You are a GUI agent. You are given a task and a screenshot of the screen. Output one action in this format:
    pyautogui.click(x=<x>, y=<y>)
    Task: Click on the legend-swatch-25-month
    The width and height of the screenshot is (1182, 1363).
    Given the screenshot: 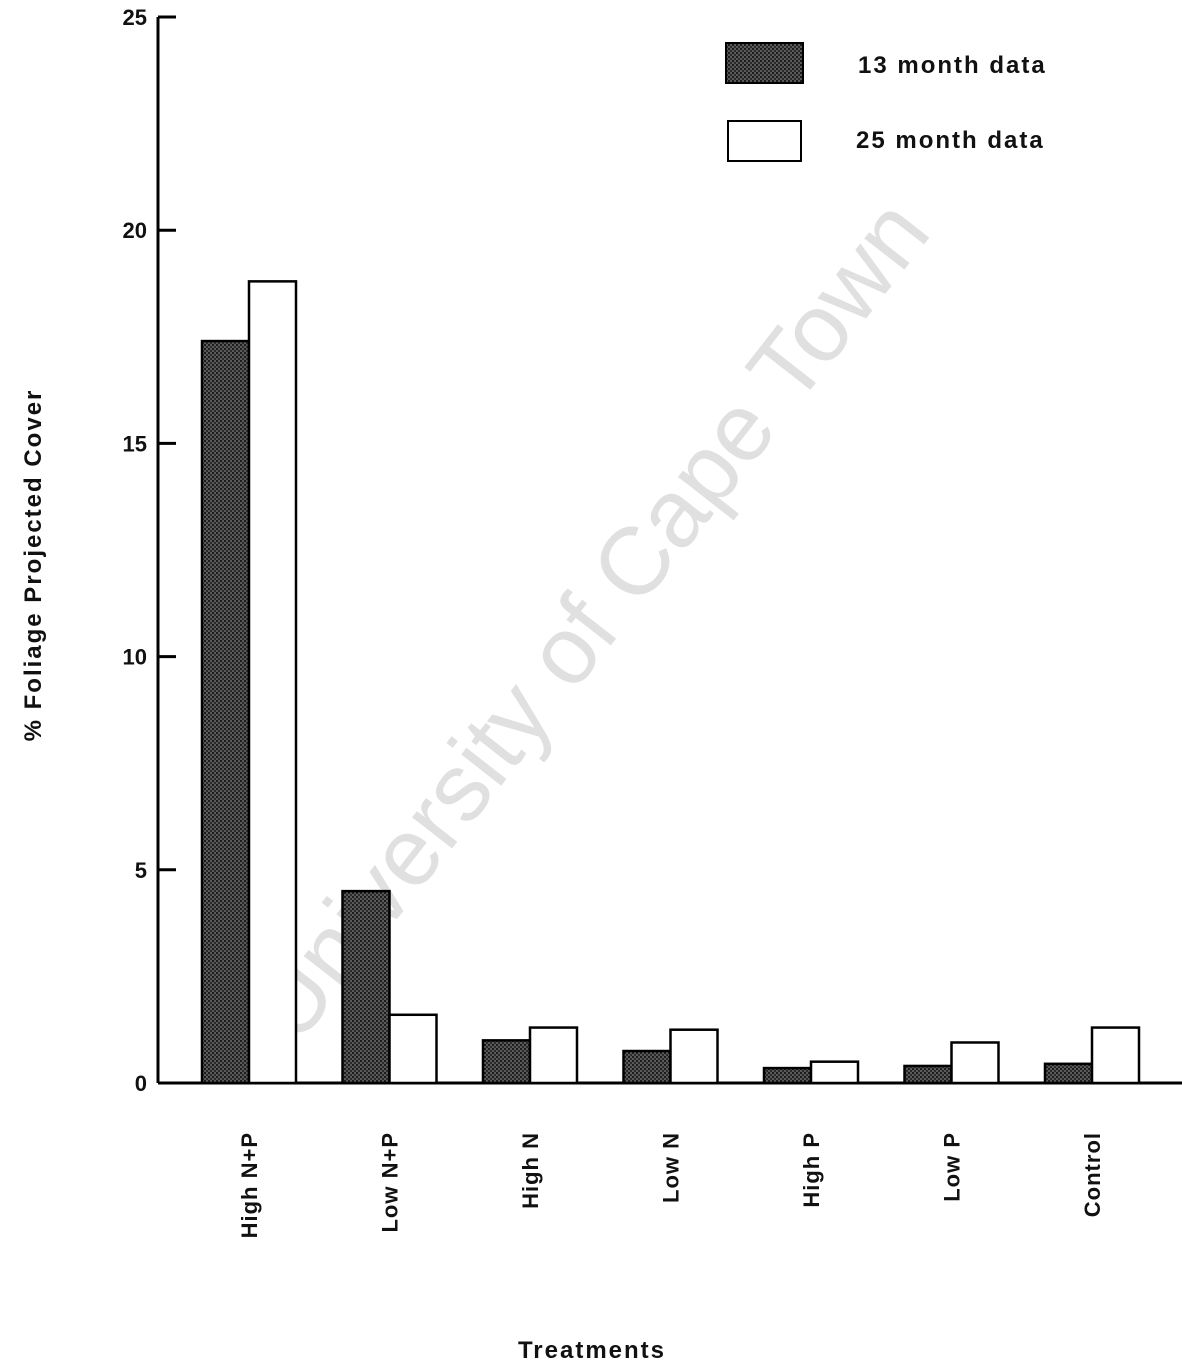 What is the action you would take?
    pyautogui.click(x=764, y=141)
    